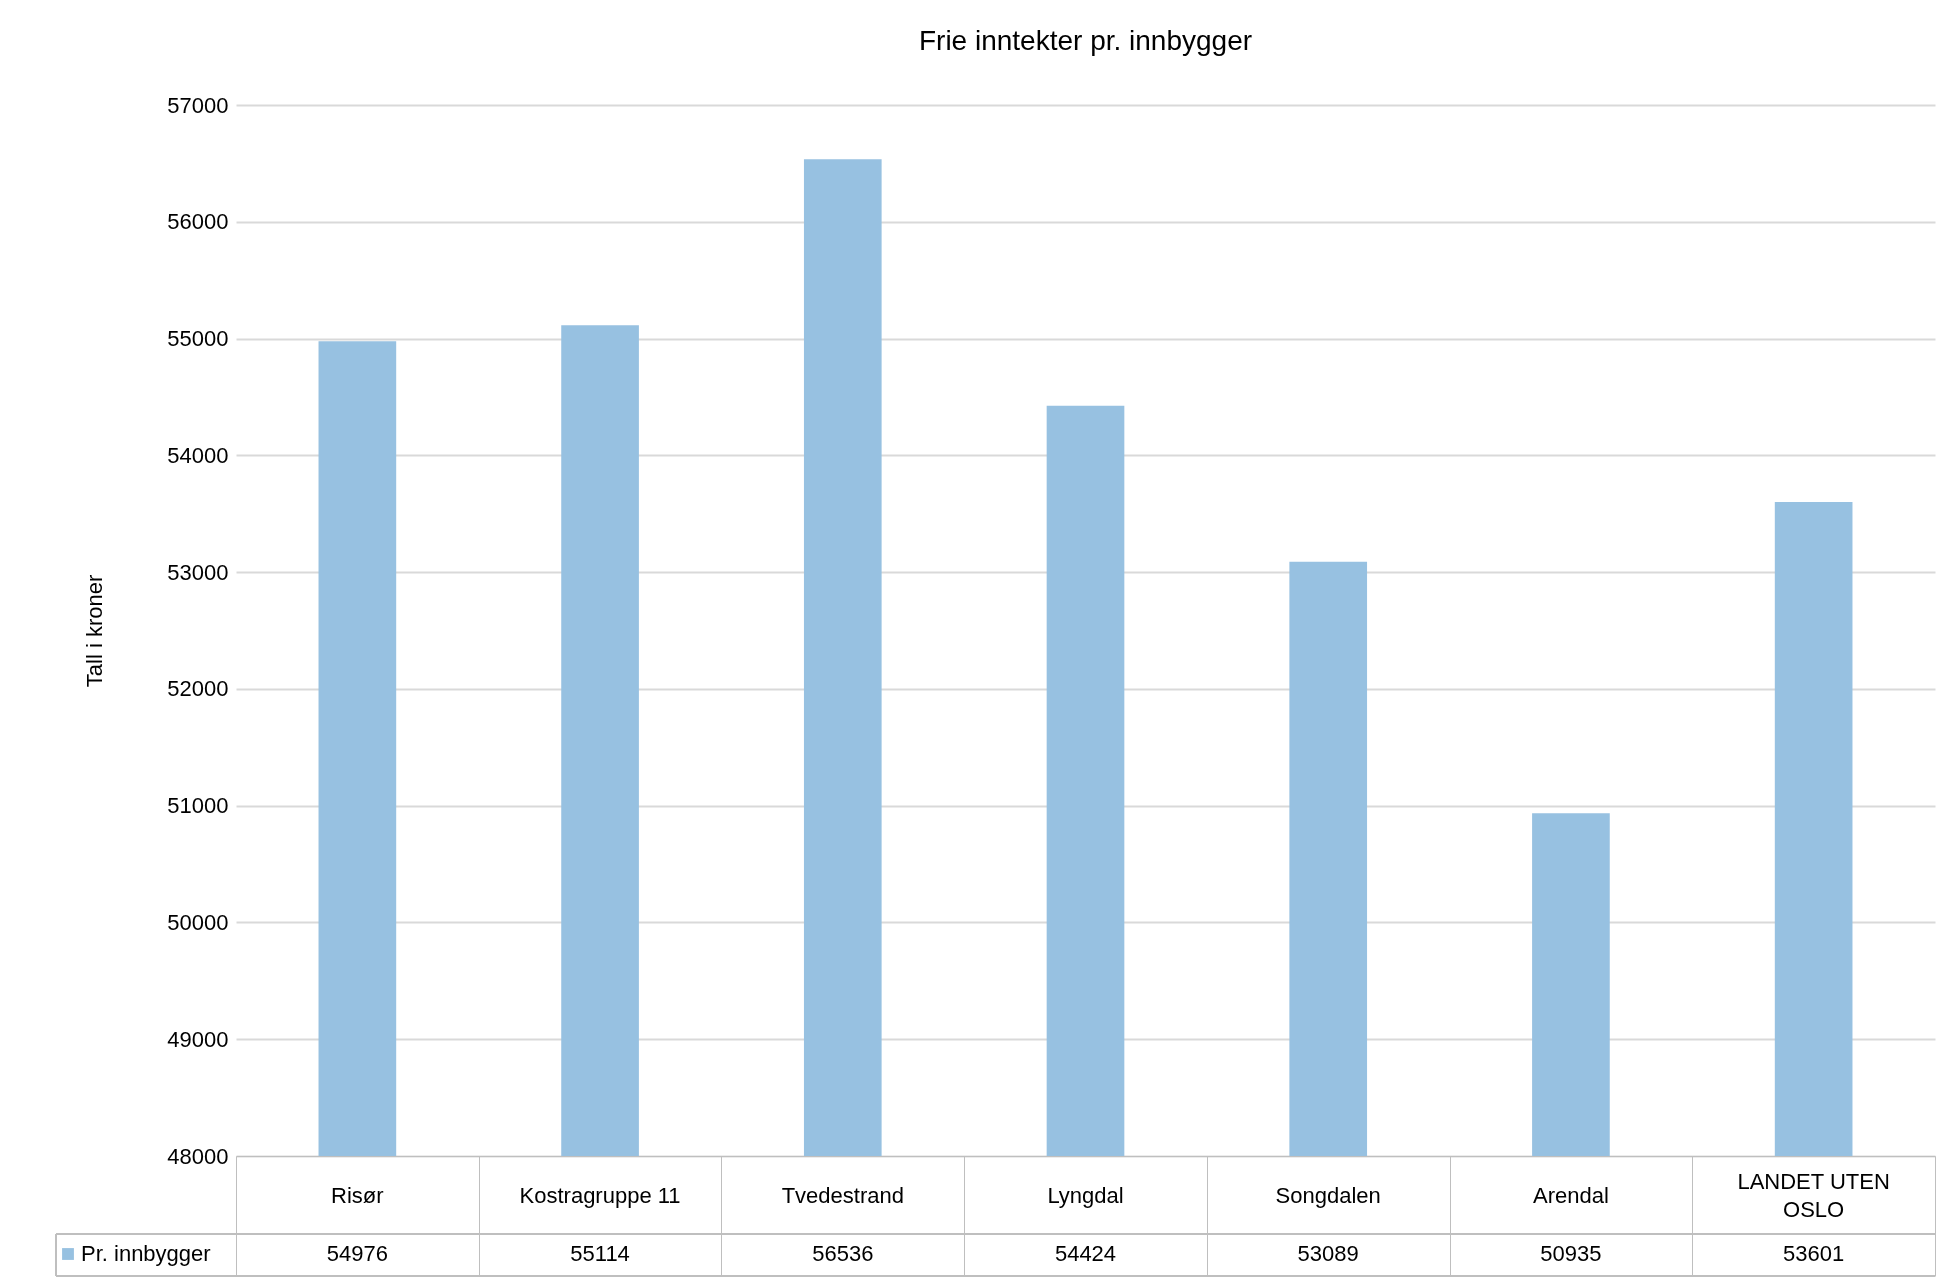 The image size is (1945, 1283). Describe the element at coordinates (1571, 1195) in the screenshot. I see `x-tick-label: Arendal` at that location.